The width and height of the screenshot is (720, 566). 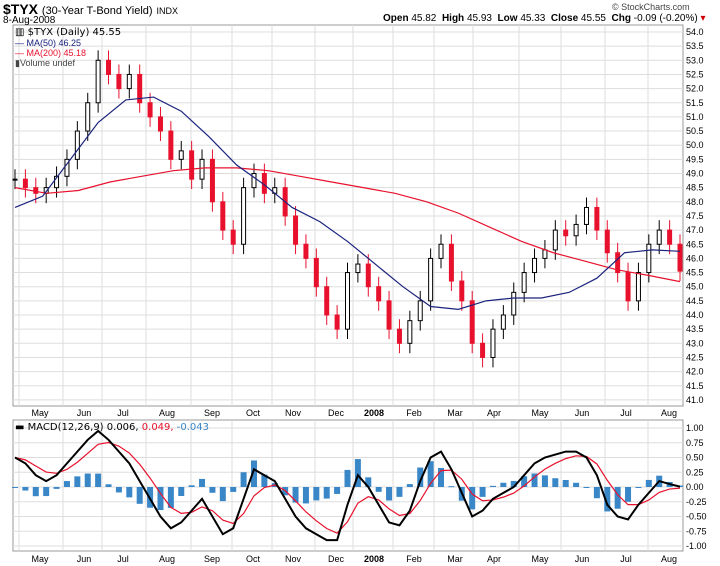 What do you see at coordinates (695, 329) in the screenshot?
I see `price-tick-label: 43.5` at bounding box center [695, 329].